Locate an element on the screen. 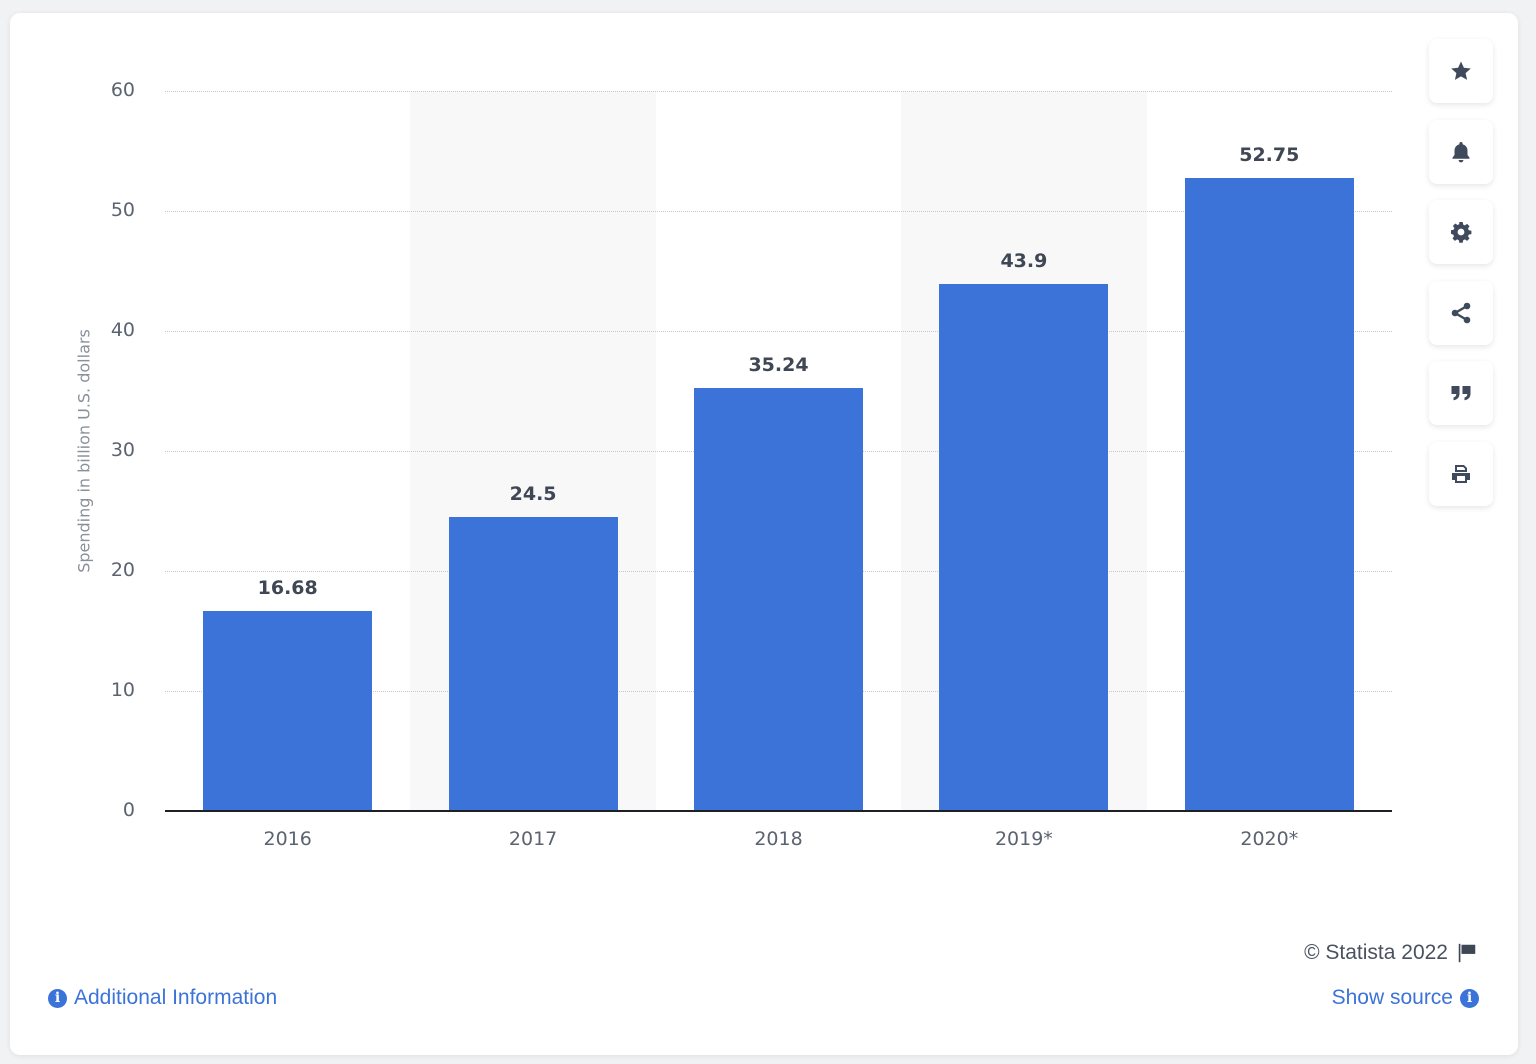 This screenshot has height=1064, width=1536. bar-2019* is located at coordinates (1024, 547).